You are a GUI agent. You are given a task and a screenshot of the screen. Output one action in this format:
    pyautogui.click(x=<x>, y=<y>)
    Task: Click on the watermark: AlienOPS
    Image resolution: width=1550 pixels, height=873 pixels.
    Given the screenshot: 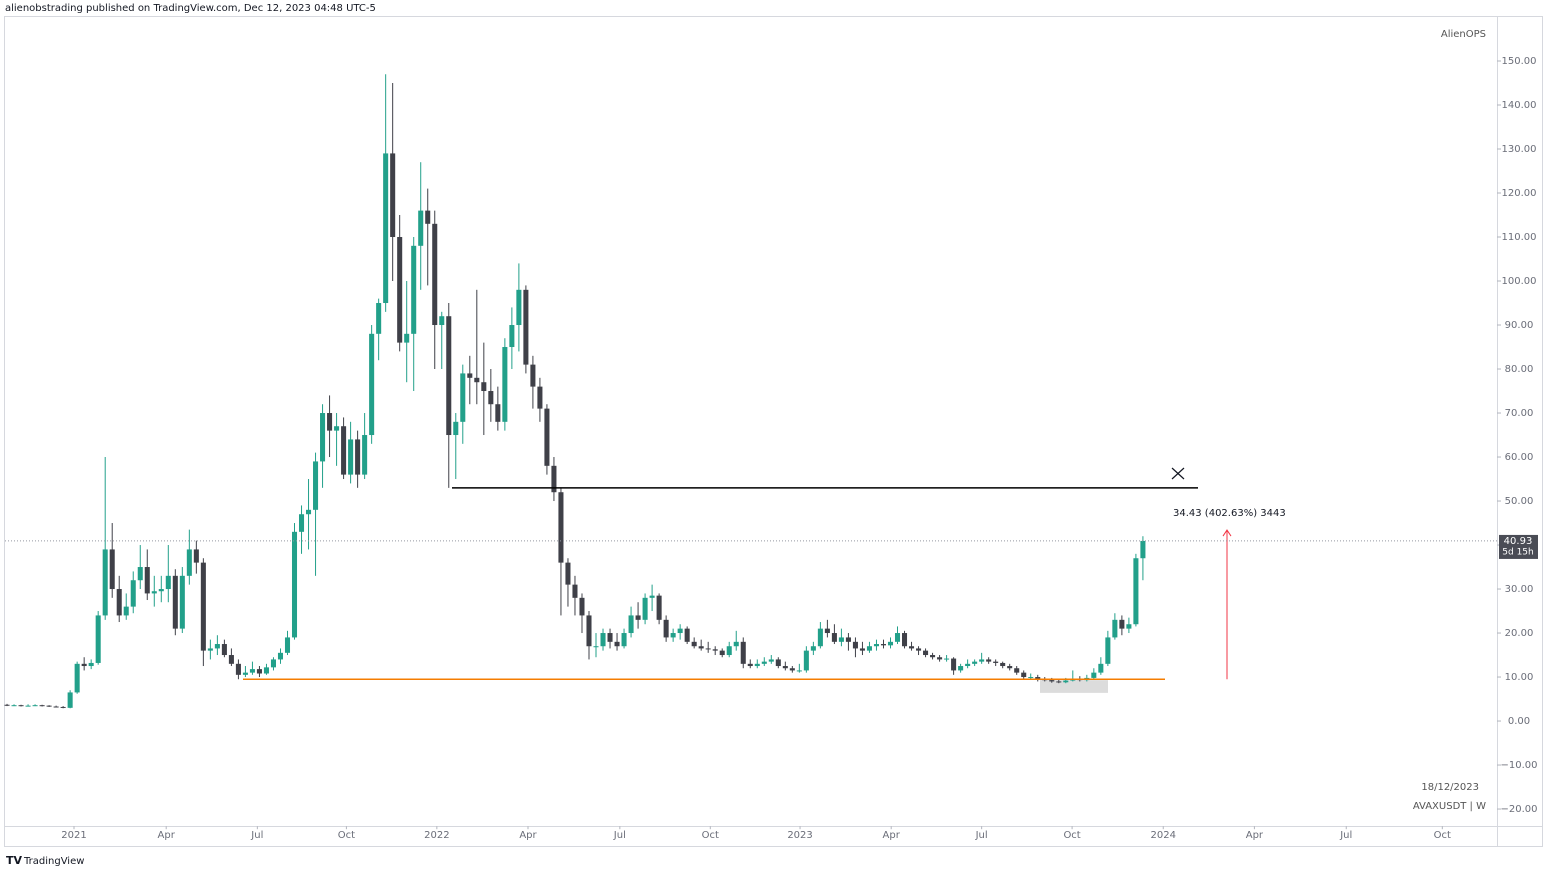 What is the action you would take?
    pyautogui.click(x=1463, y=34)
    